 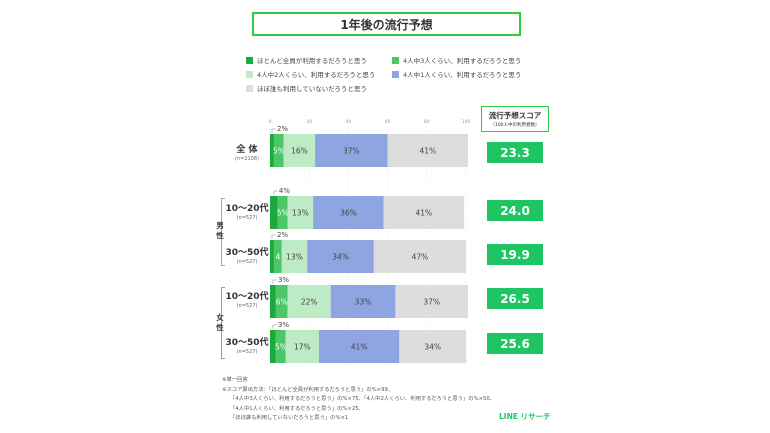 I want to click on note-line: 「4人中1人くらい、利用するだろうと思う」の%×25、, so click(x=297, y=408).